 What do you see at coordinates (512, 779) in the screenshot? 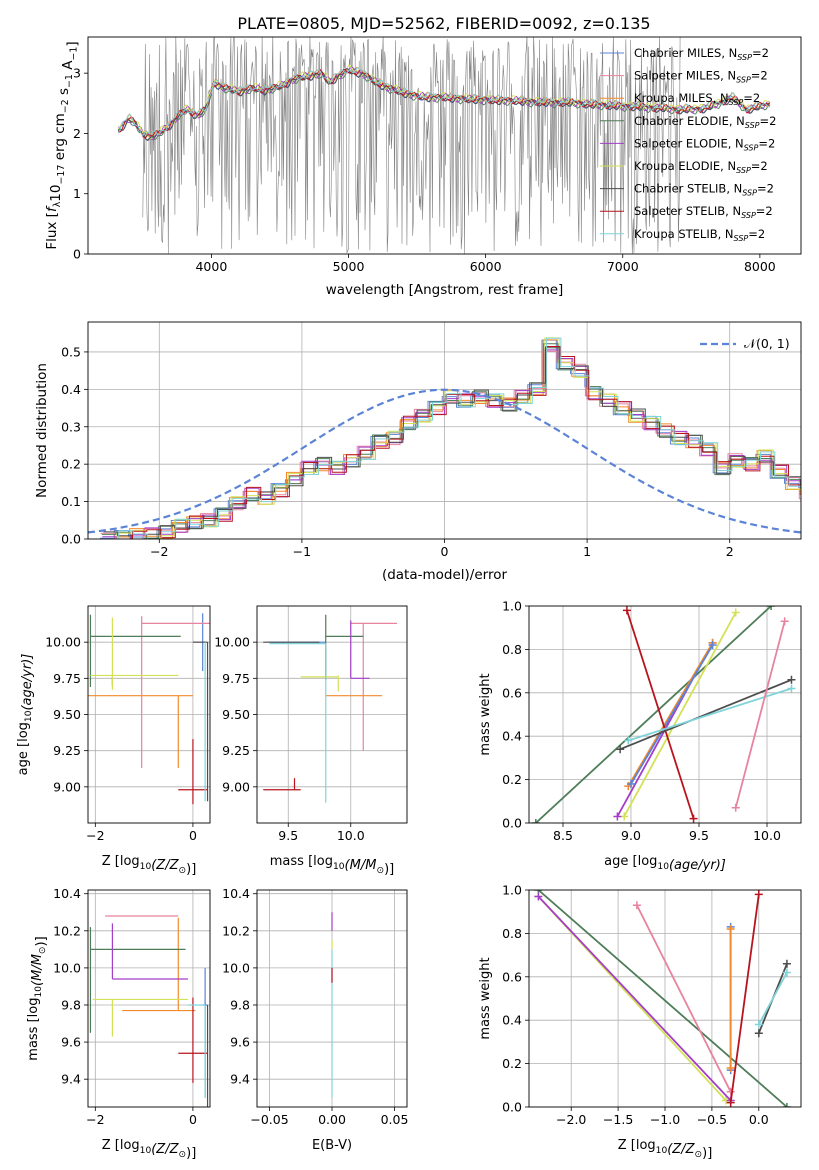
I see `y-tick-label: 0.2` at bounding box center [512, 779].